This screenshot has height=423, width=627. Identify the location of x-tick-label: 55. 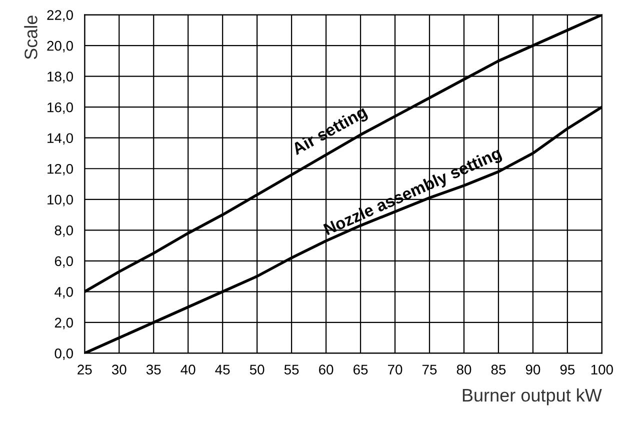
(291, 369).